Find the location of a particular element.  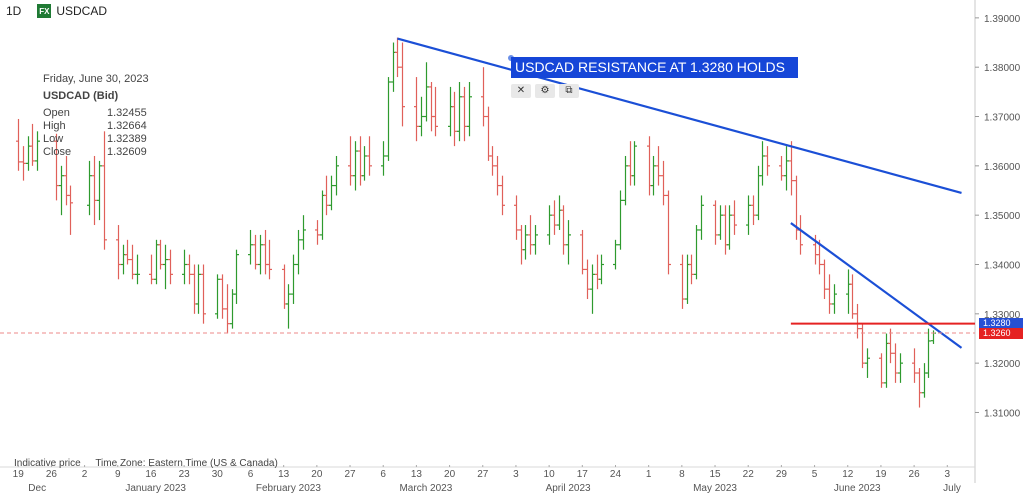

x-tick-label: 13 is located at coordinates (417, 474).